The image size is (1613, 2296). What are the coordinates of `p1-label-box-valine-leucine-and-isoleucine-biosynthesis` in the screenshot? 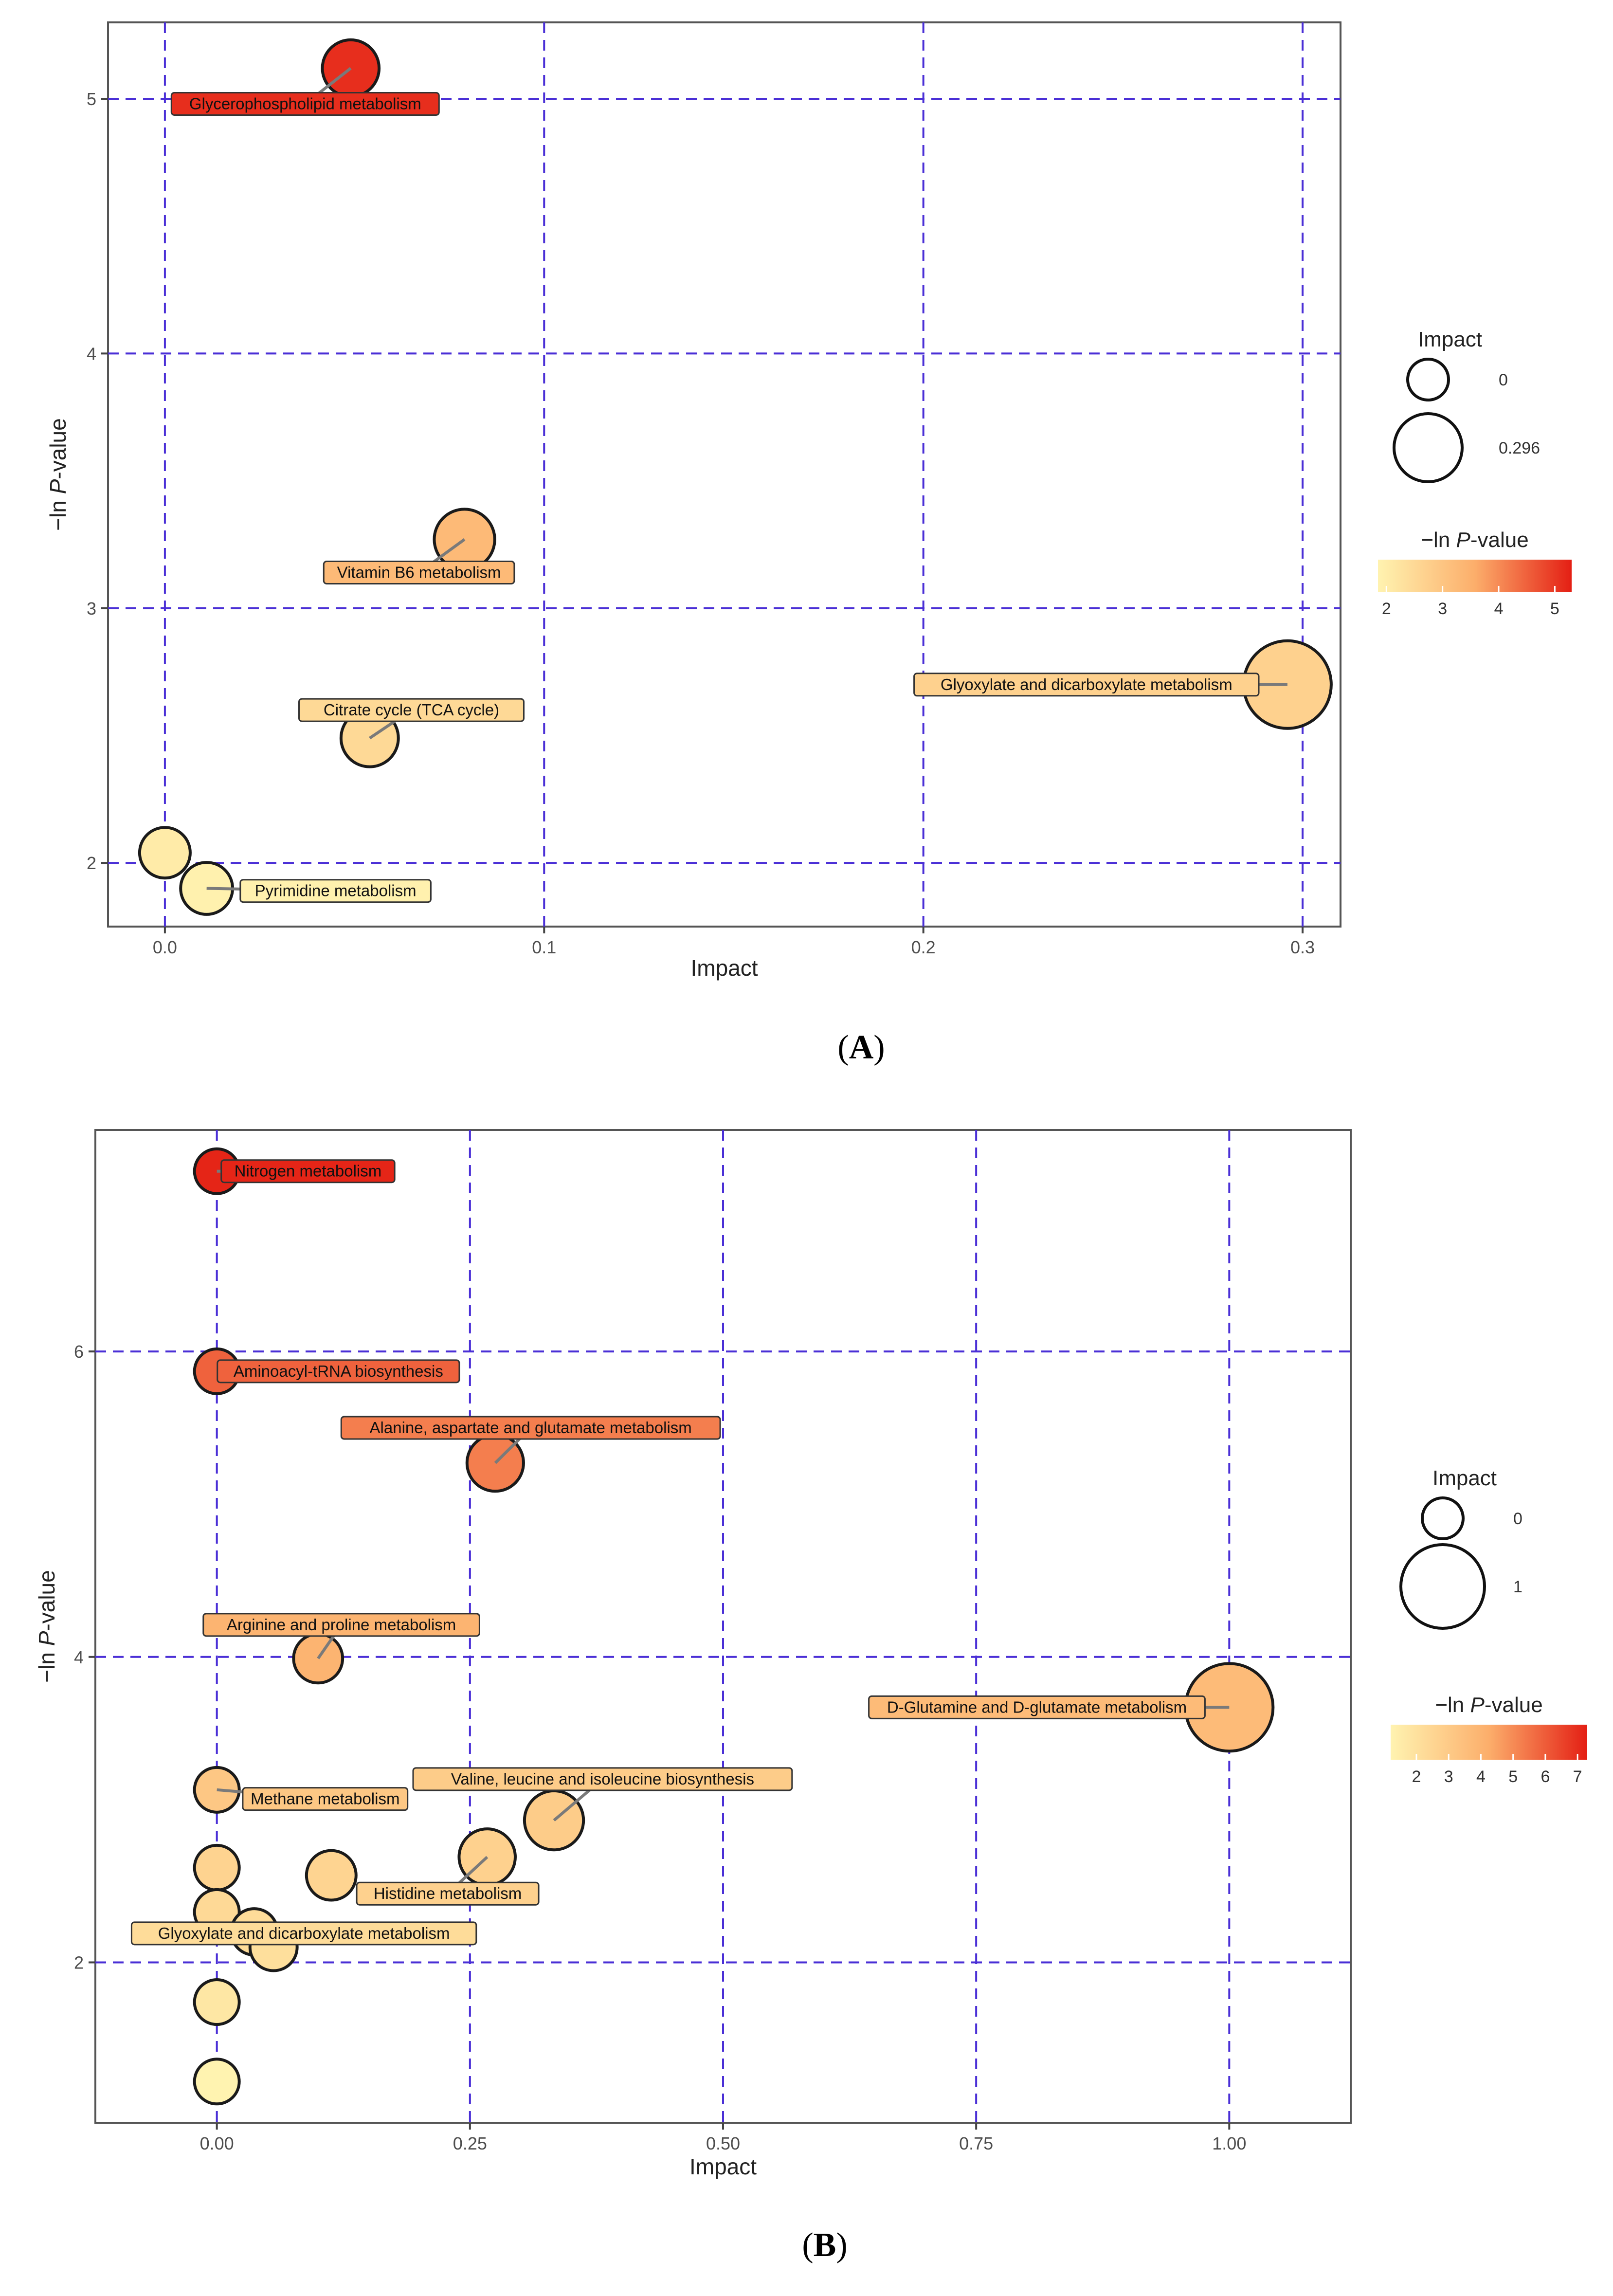 It's located at (603, 1779).